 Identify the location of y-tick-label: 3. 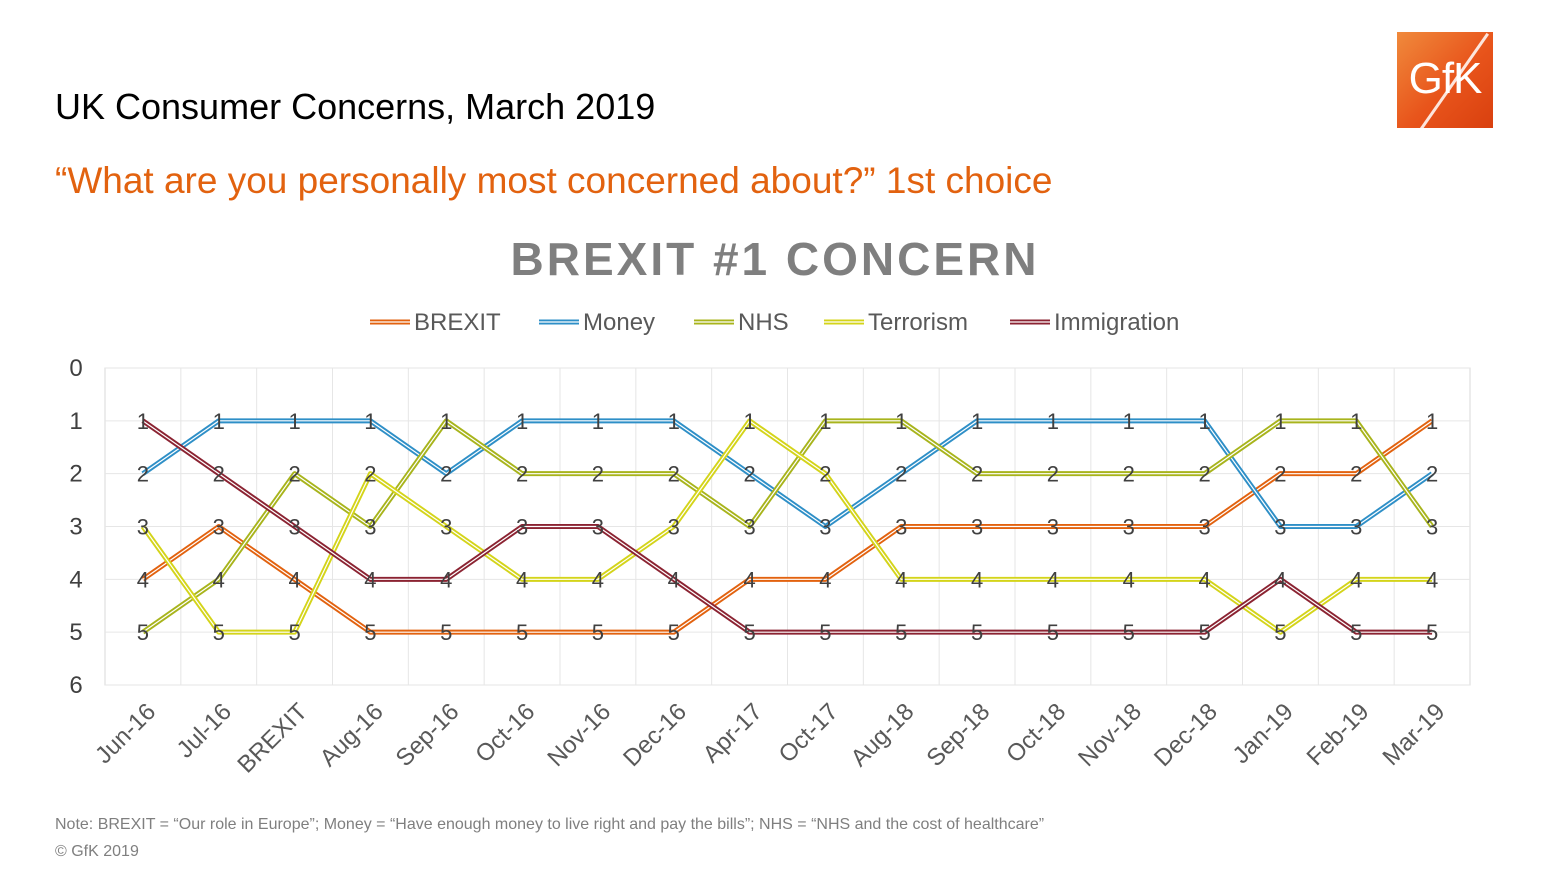
(75, 527).